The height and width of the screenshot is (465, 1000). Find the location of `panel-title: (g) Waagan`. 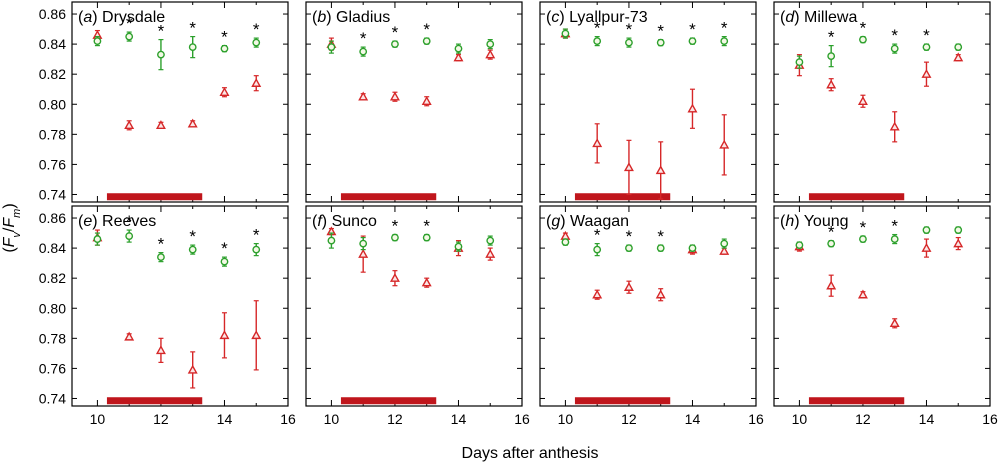

panel-title: (g) Waagan is located at coordinates (587, 221).